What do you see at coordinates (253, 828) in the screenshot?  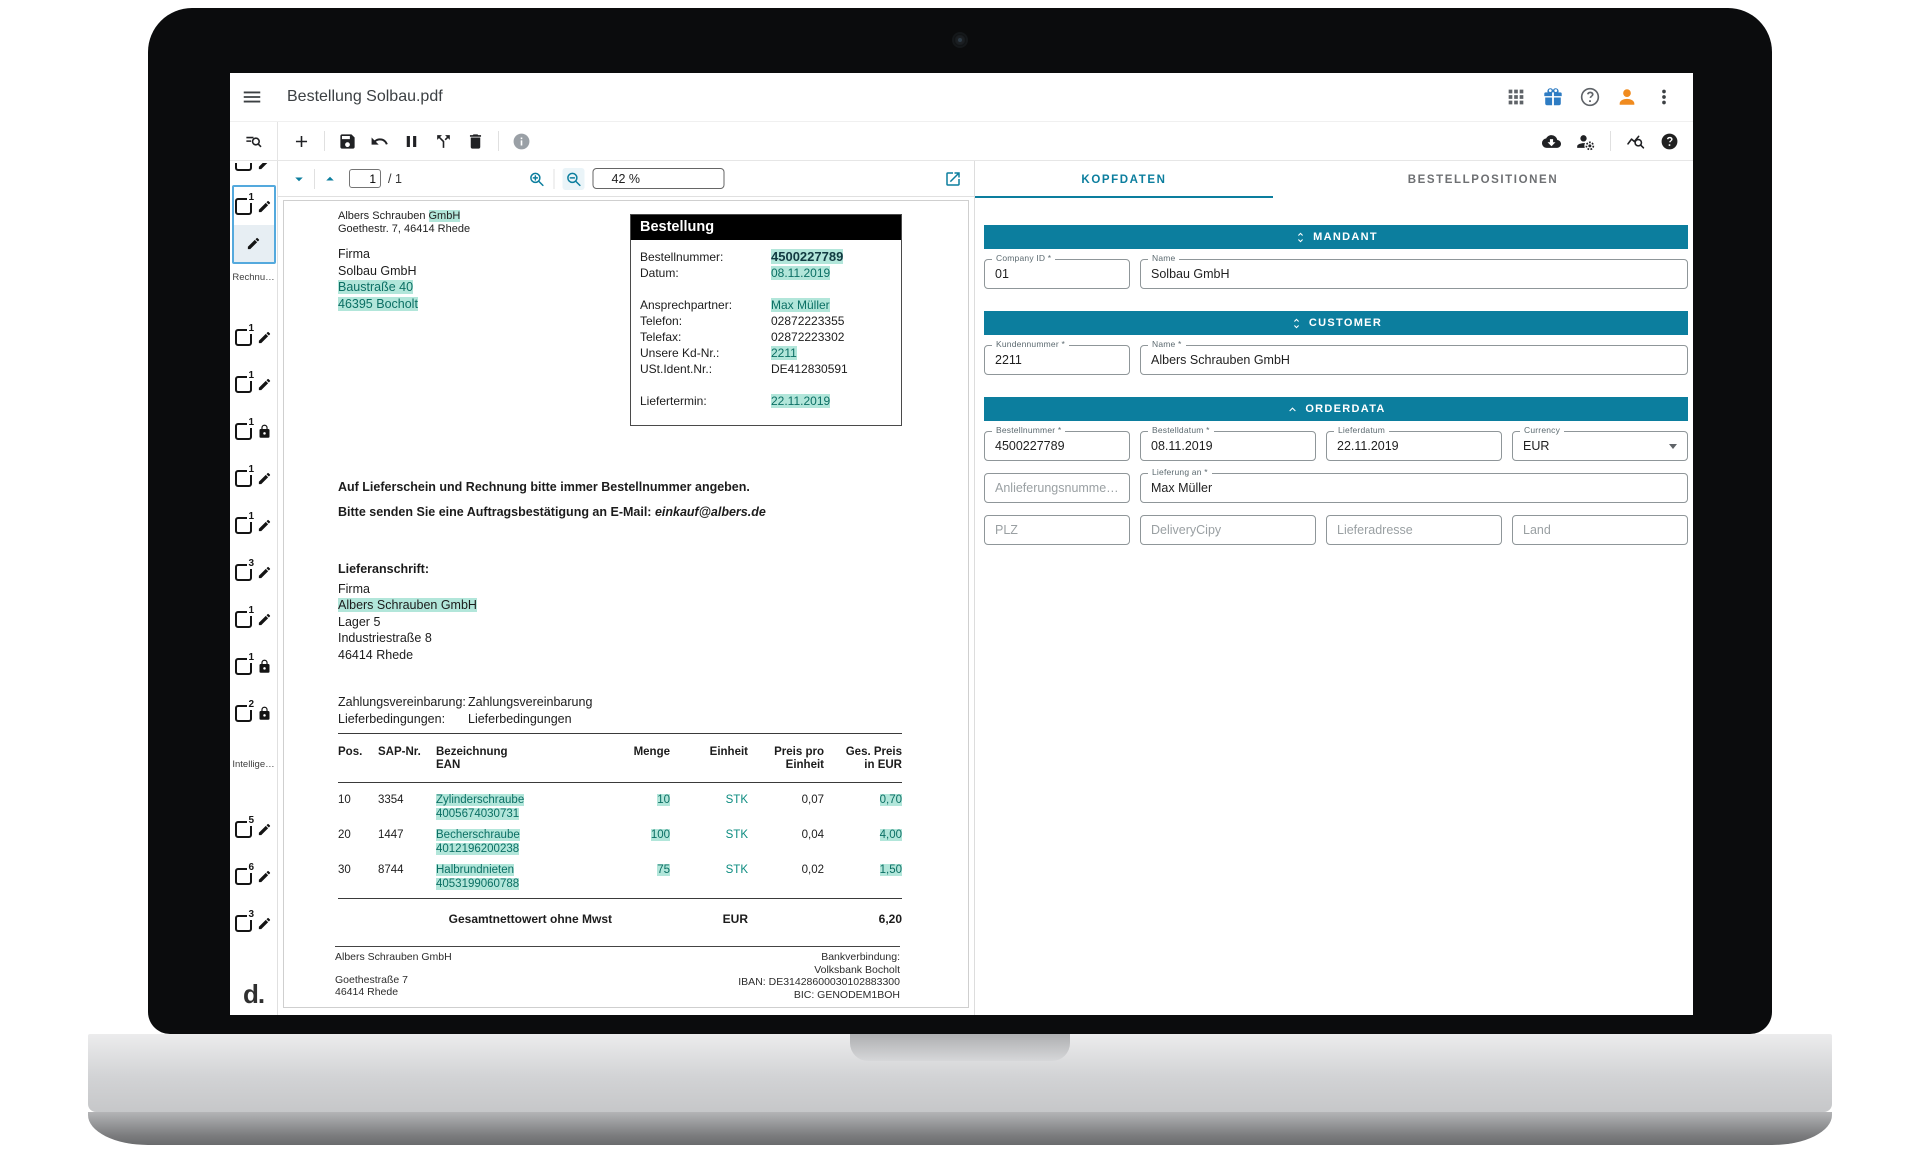 I see `thumbnail-item: 5` at bounding box center [253, 828].